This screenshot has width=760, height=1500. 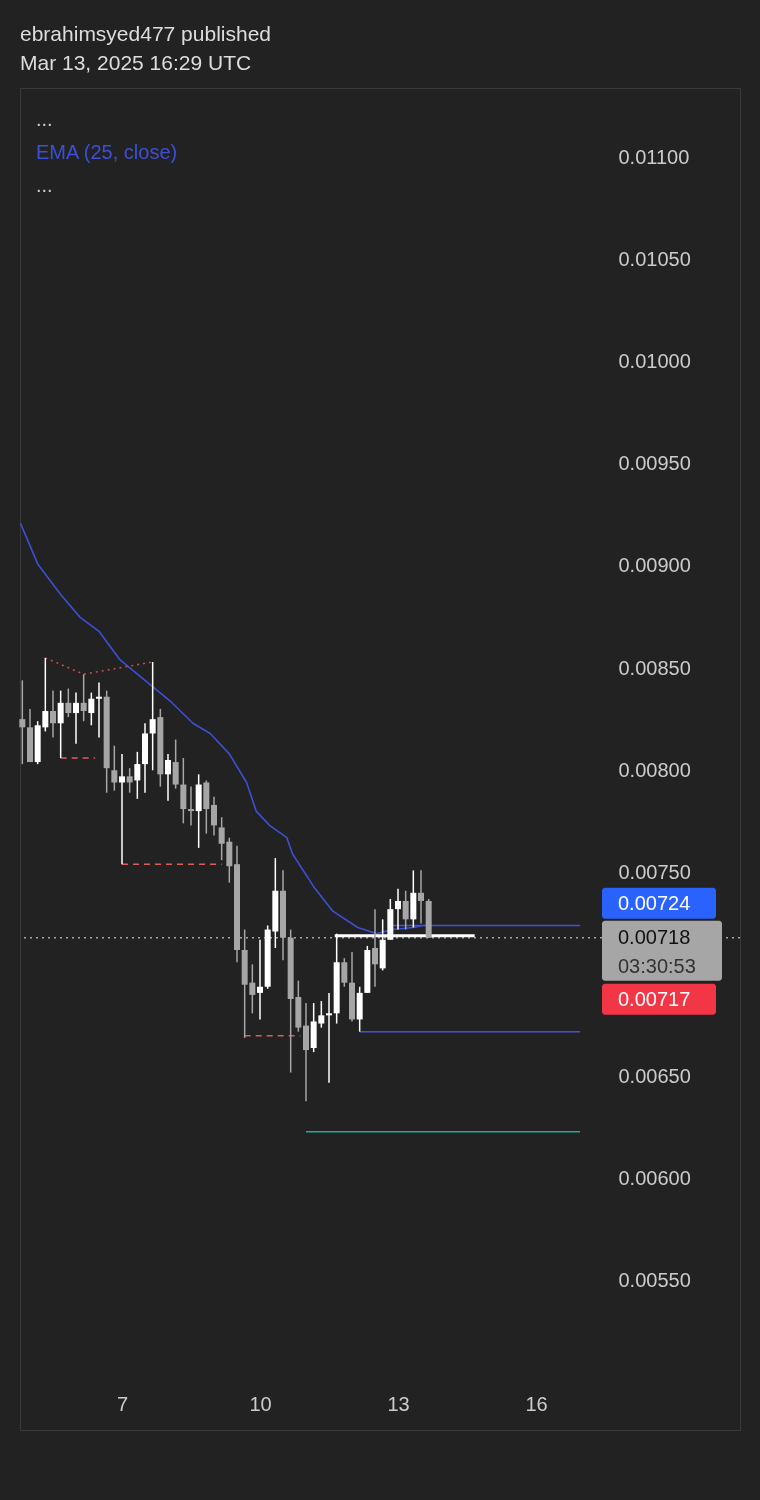 What do you see at coordinates (654, 936) in the screenshot?
I see `ref-line-label: 0.00718` at bounding box center [654, 936].